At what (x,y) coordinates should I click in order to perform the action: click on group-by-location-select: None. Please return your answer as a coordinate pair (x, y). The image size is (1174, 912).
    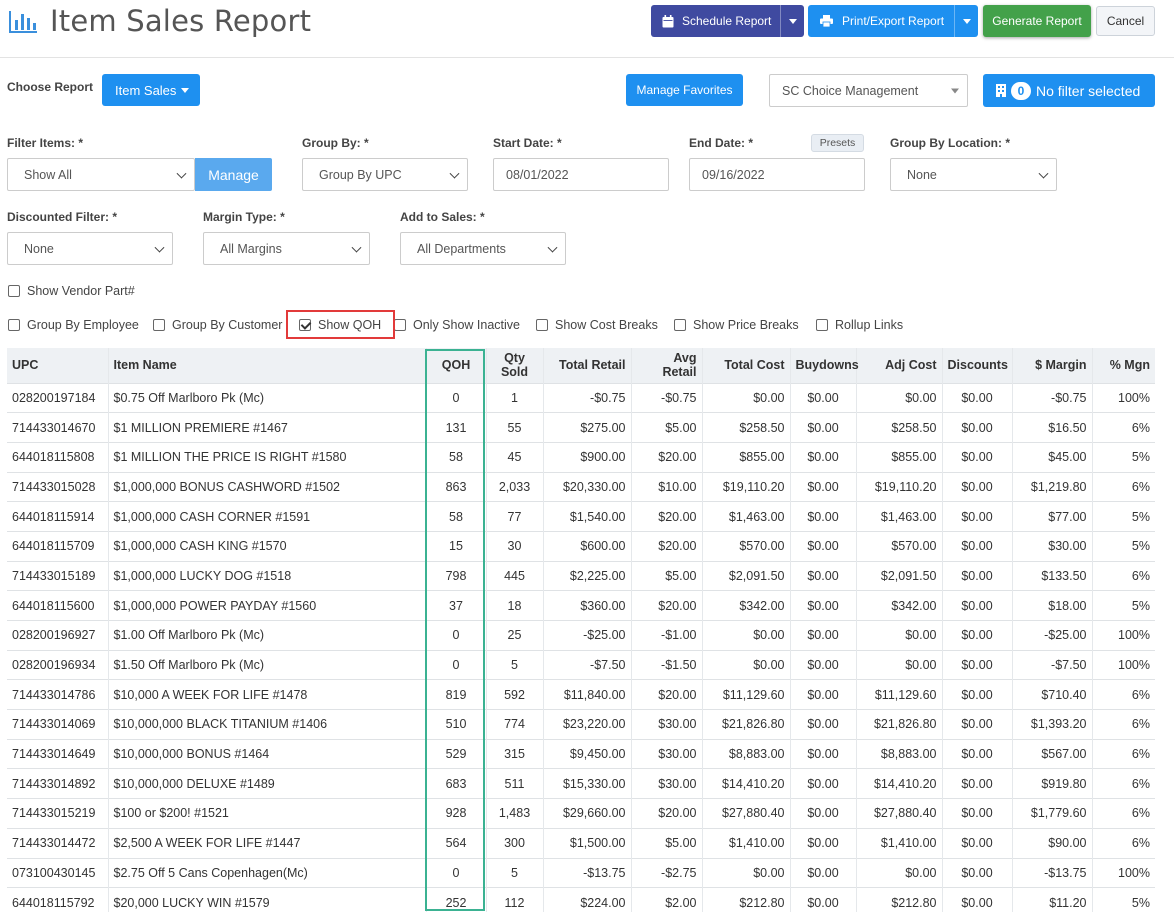
    Looking at the image, I should click on (973, 174).